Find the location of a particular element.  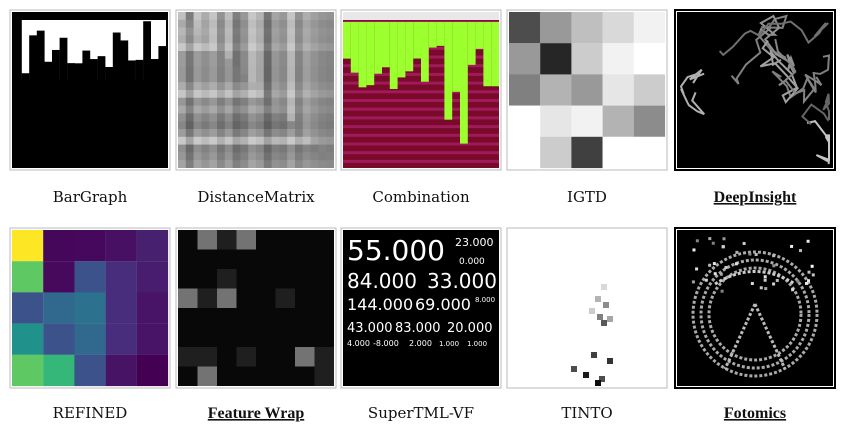

image-number: 144.000 is located at coordinates (380, 304).